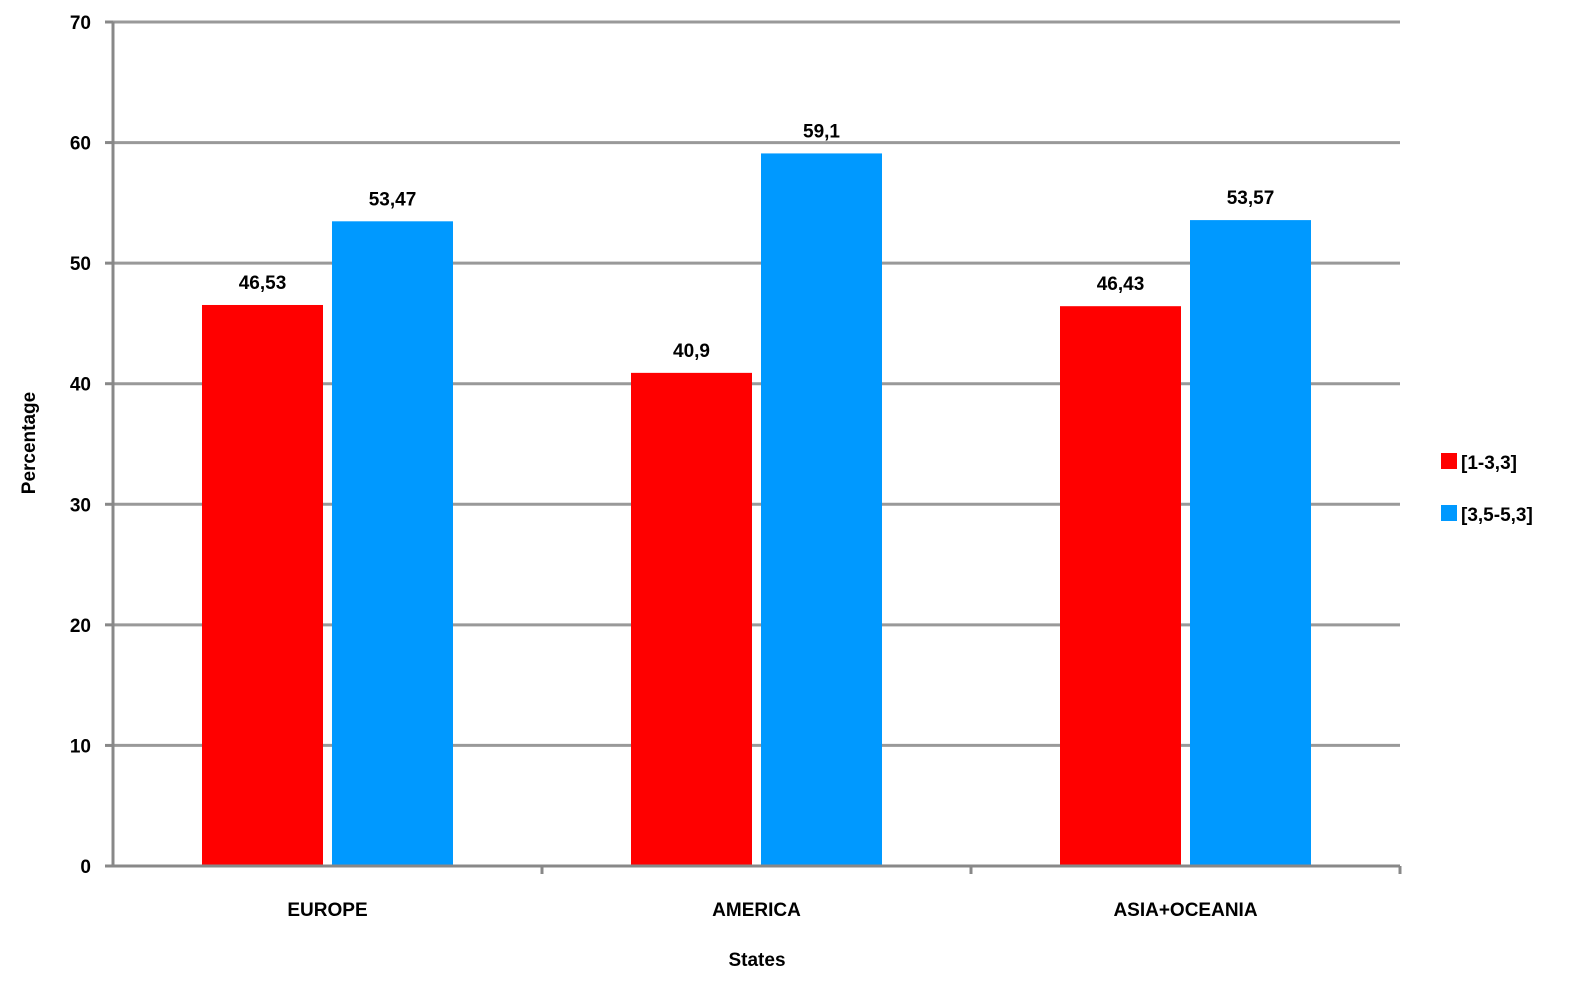  Describe the element at coordinates (756, 960) in the screenshot. I see `x-axis-title: States` at that location.